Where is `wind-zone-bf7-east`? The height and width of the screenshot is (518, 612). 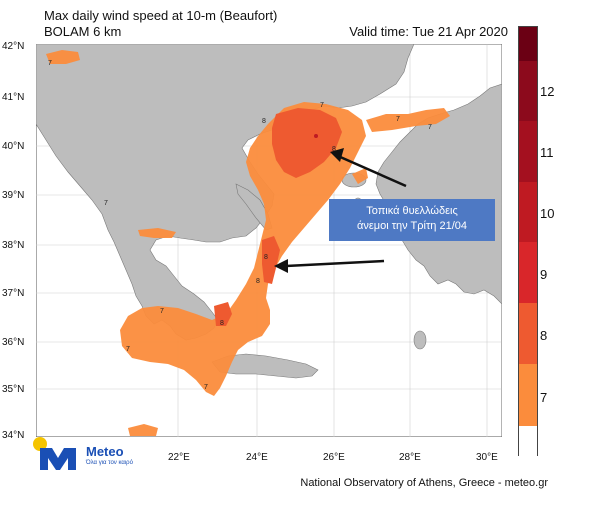
wind-zone-bf7-east is located at coordinates (360, 176).